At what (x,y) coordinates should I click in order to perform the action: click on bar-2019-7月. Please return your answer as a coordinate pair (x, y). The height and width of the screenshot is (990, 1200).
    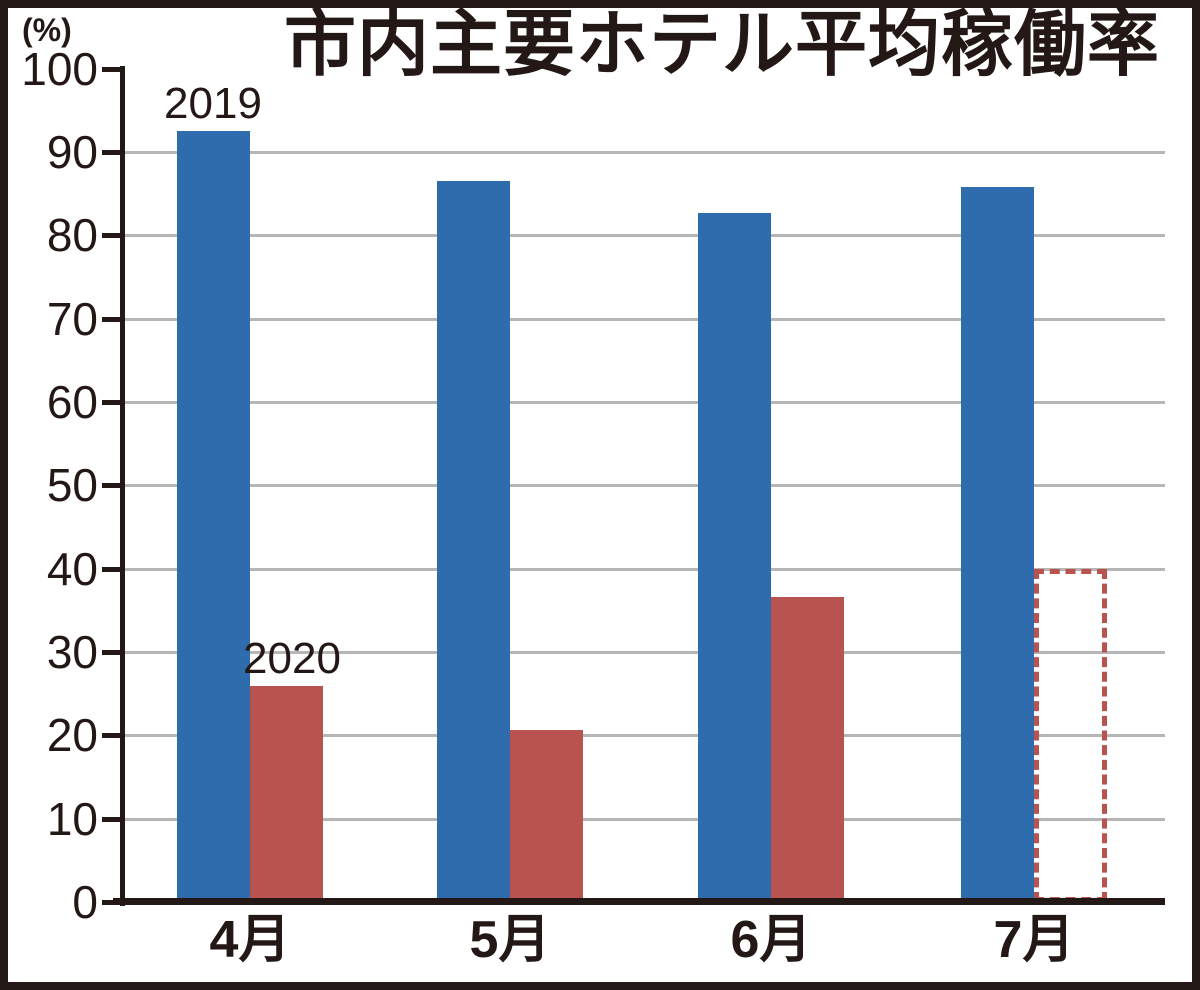
    Looking at the image, I should click on (997, 544).